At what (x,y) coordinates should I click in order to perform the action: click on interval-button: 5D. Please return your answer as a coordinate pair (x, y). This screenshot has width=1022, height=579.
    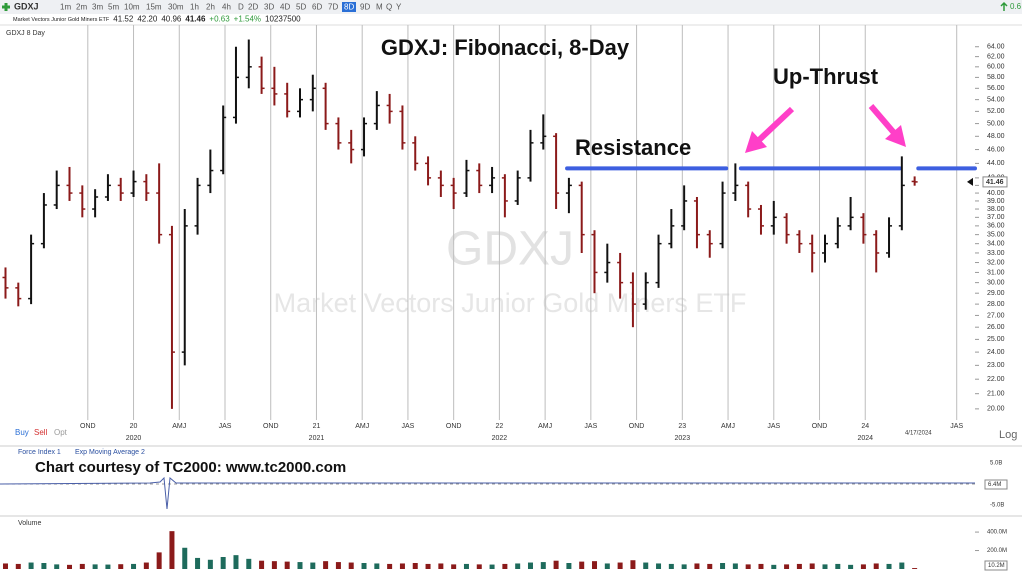
    Looking at the image, I should click on (301, 7).